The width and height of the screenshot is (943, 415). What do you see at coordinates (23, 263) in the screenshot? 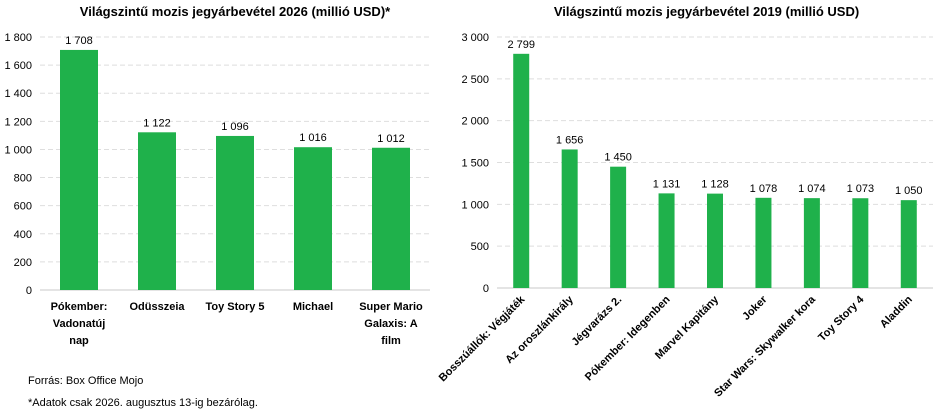
I see `y-tick-label: 200` at bounding box center [23, 263].